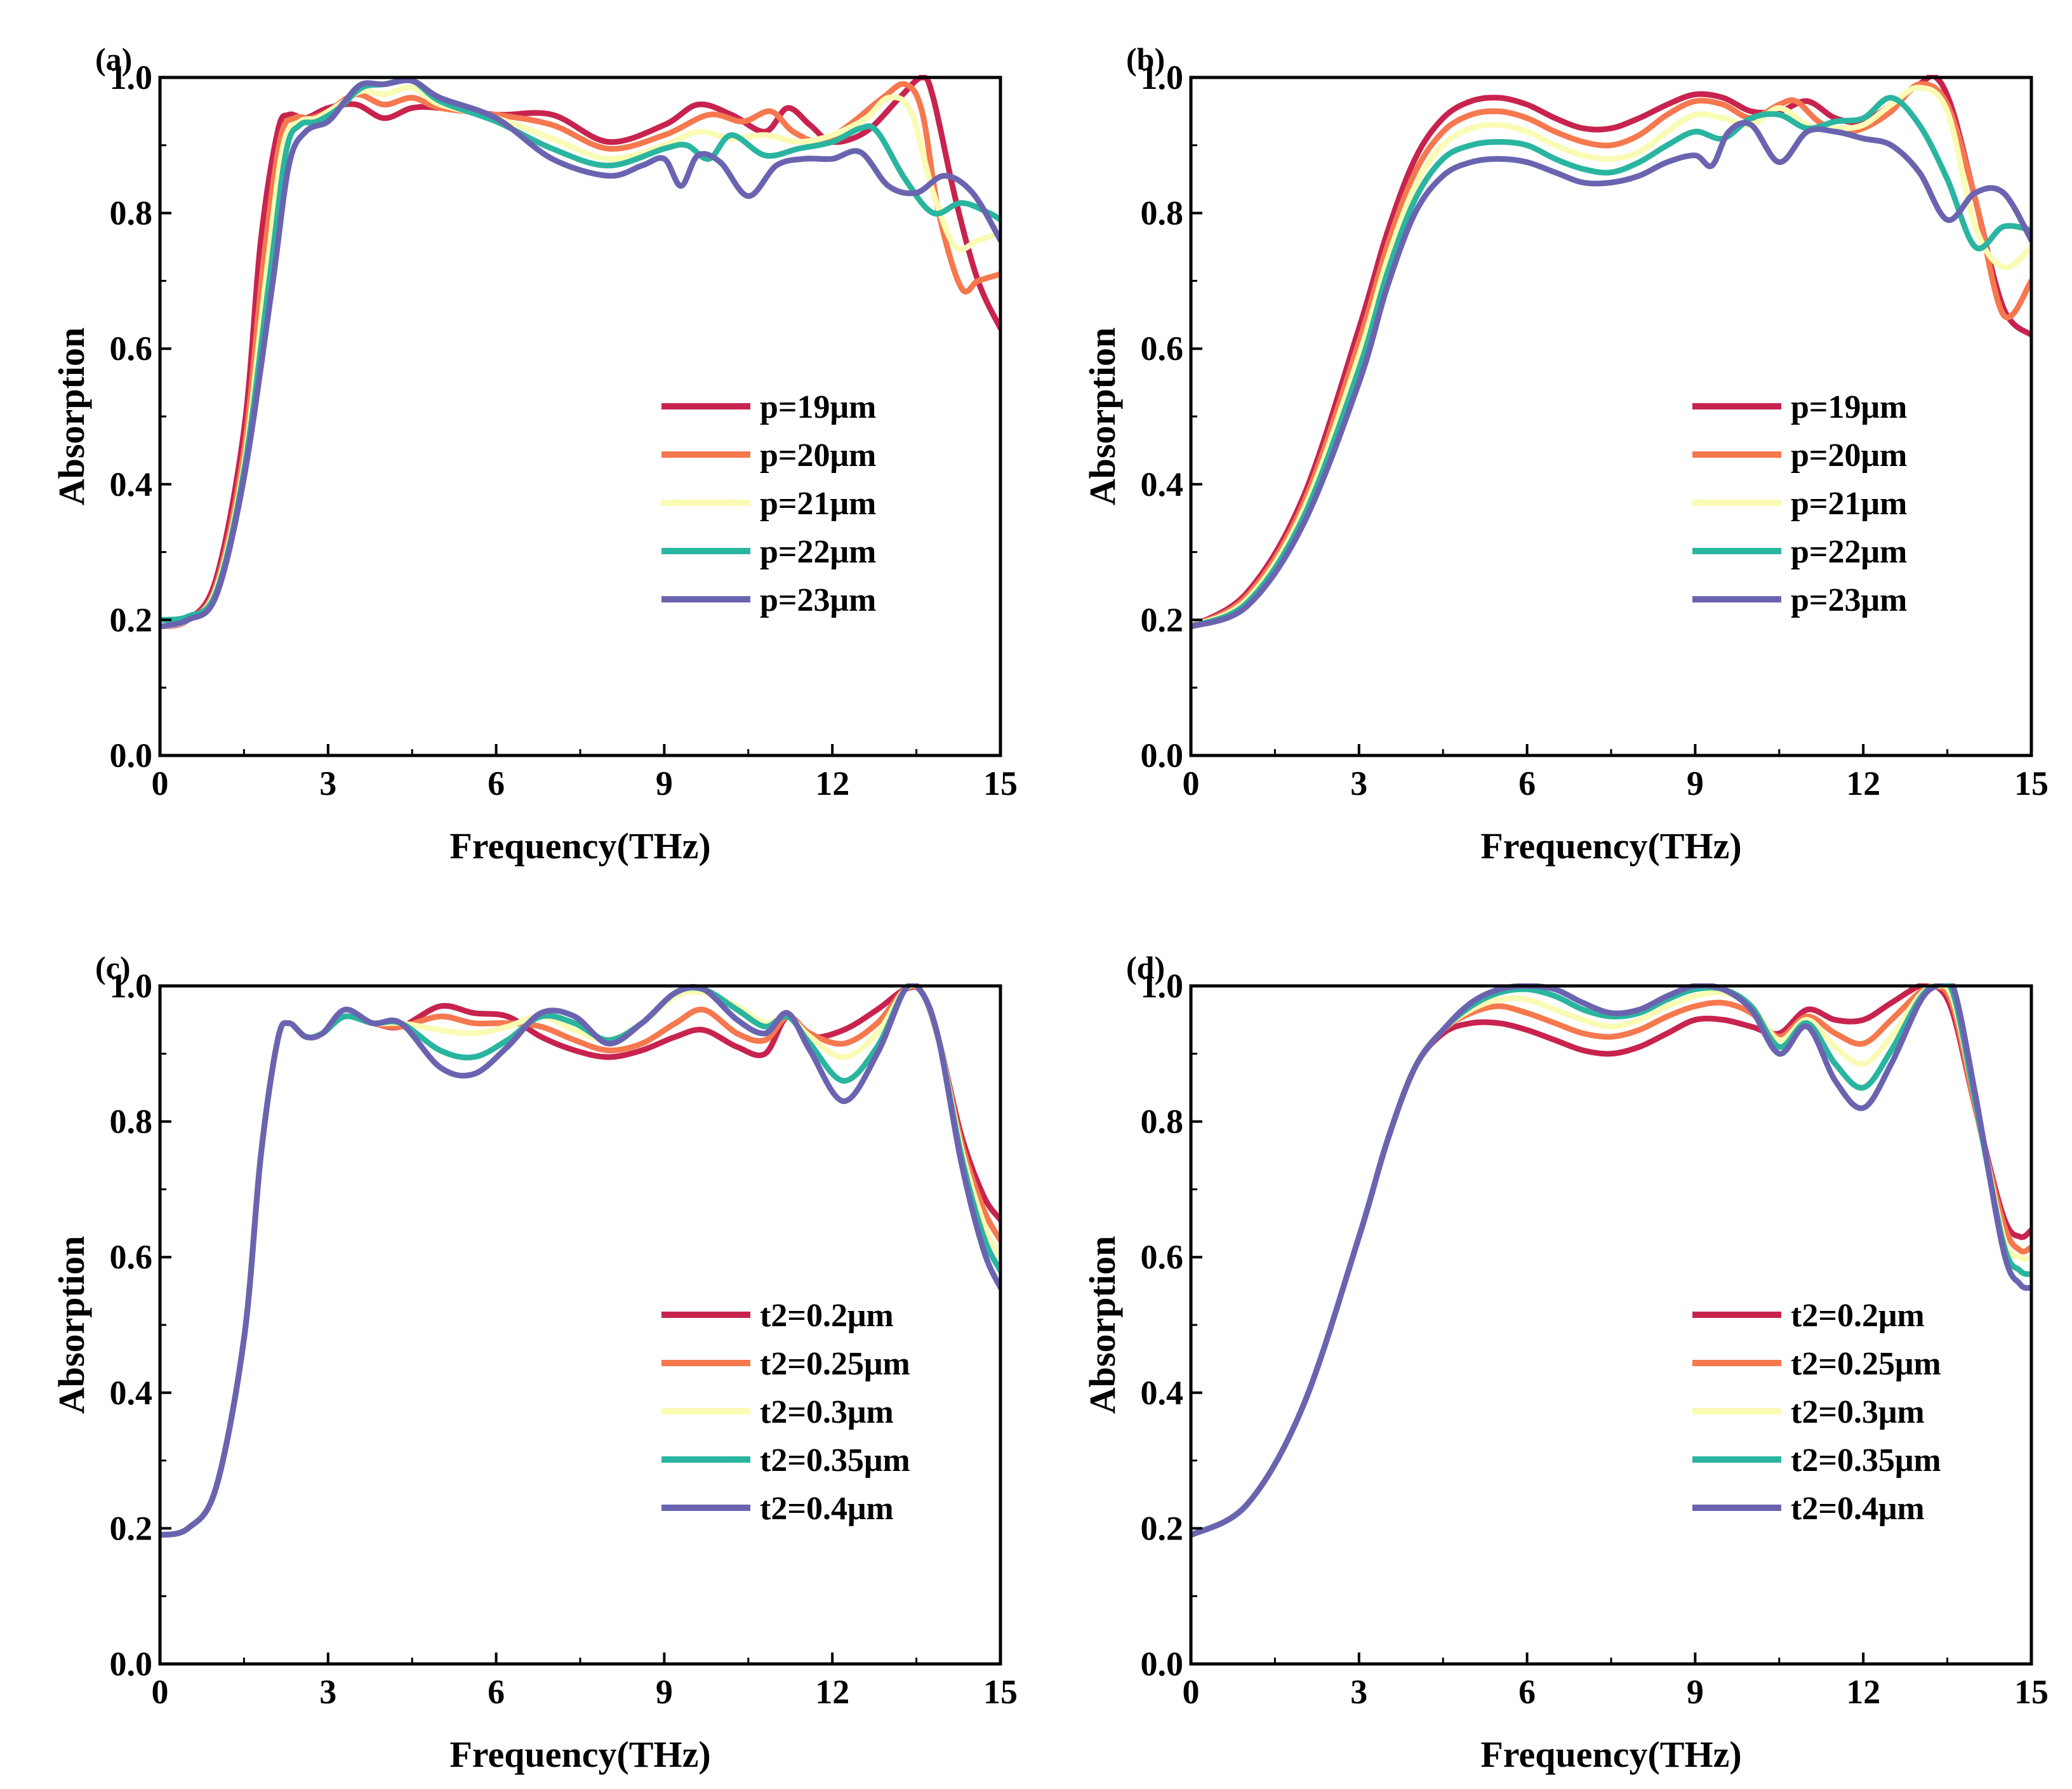 The image size is (2072, 1789). What do you see at coordinates (1145, 967) in the screenshot?
I see `panel-label: (d)` at bounding box center [1145, 967].